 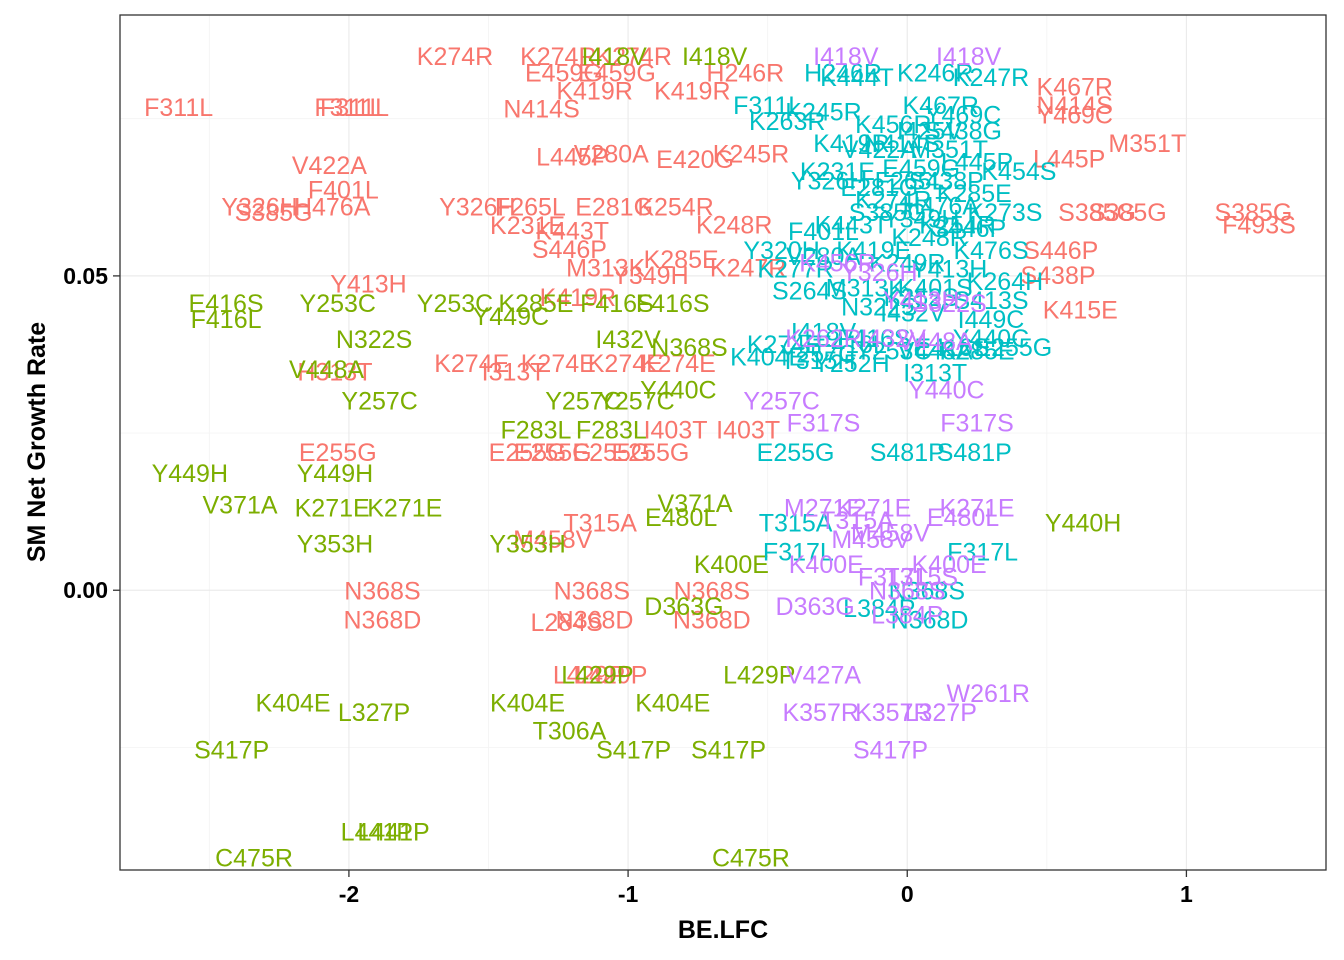 I want to click on x-axis-title: BE.LFC, so click(x=723, y=930).